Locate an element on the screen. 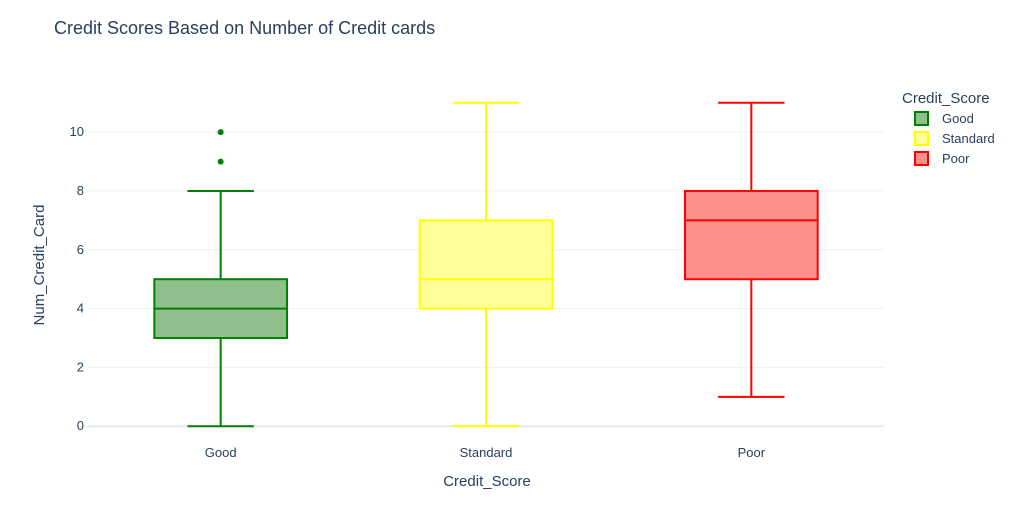 The width and height of the screenshot is (1024, 511). legend-item-poor: Poor is located at coordinates (942, 158).